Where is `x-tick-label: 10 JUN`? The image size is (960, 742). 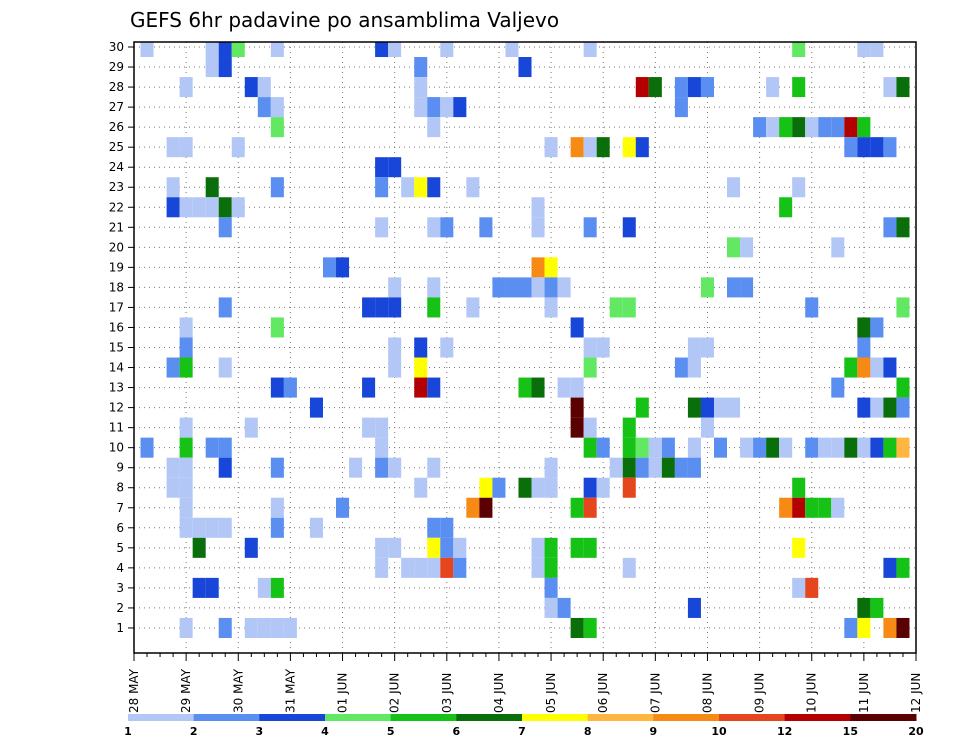
x-tick-label: 10 JUN is located at coordinates (812, 693).